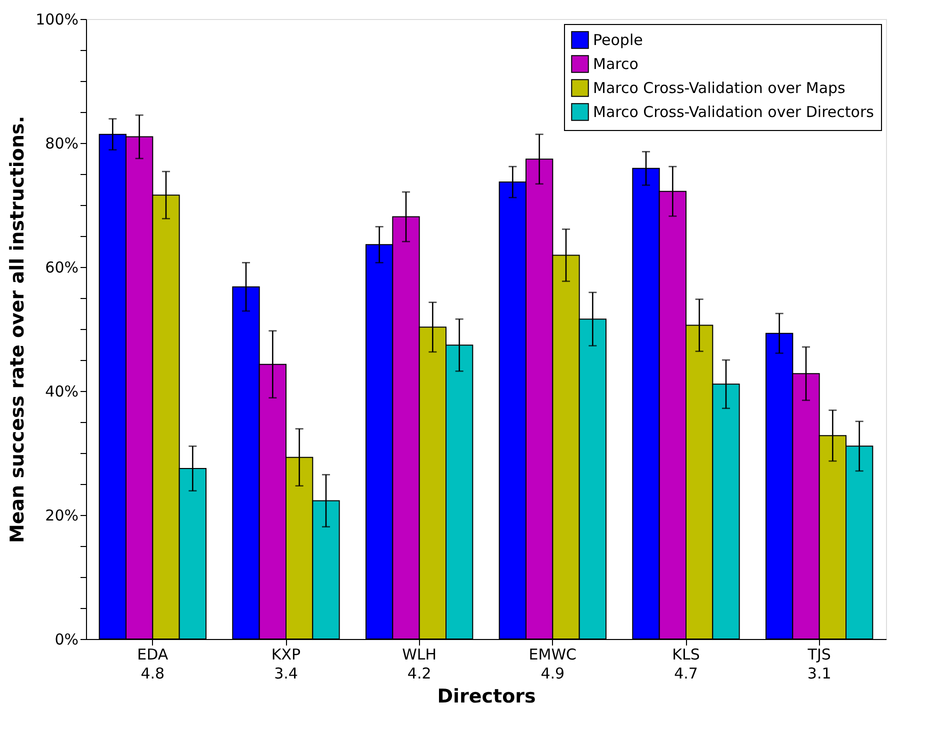 The height and width of the screenshot is (734, 932). Describe the element at coordinates (486, 697) in the screenshot. I see `x-axis-title: Directors` at that location.